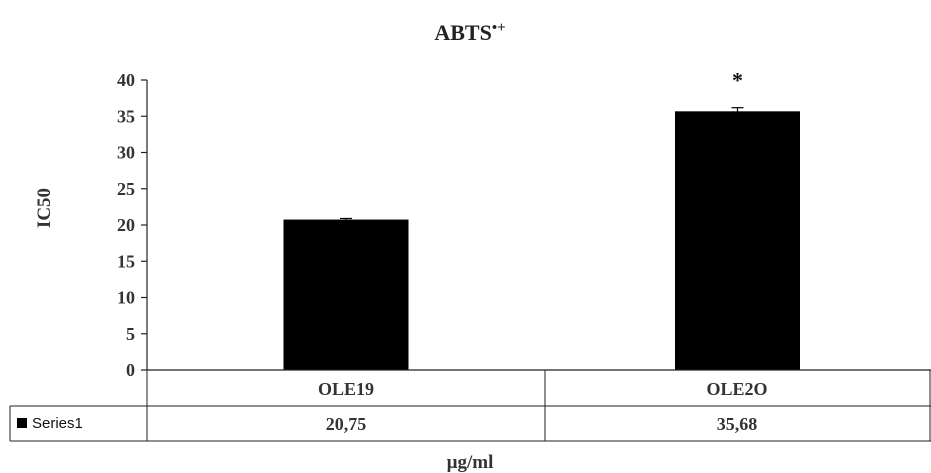 The height and width of the screenshot is (473, 931). I want to click on legend-label-series1: Series1, so click(57, 423).